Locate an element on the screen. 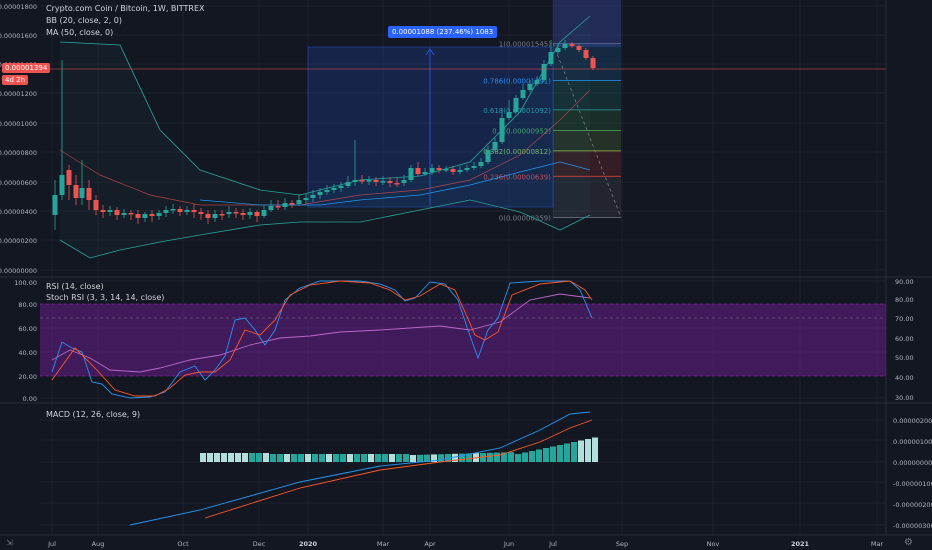  macd-line is located at coordinates (360, 468).